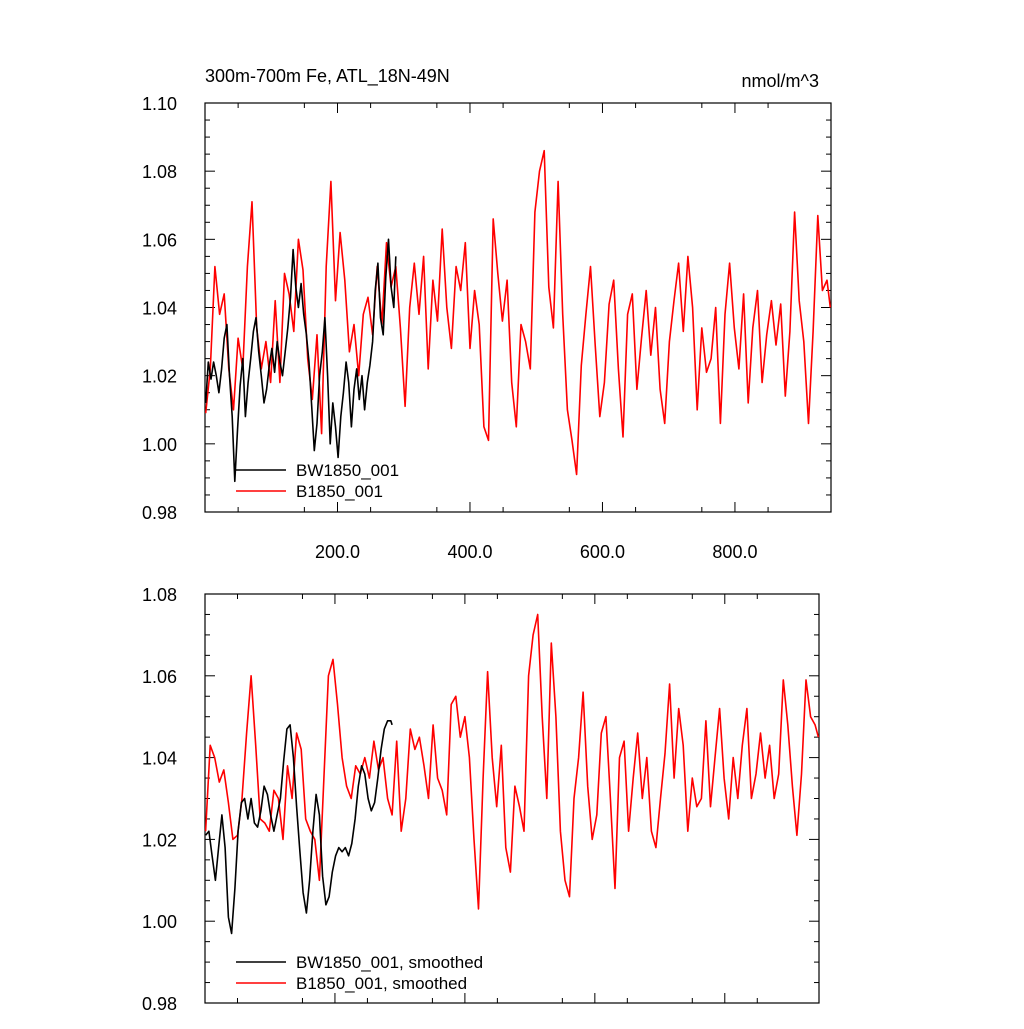  Describe the element at coordinates (389, 962) in the screenshot. I see `legend-label: BW1850_001, smoothed` at that location.